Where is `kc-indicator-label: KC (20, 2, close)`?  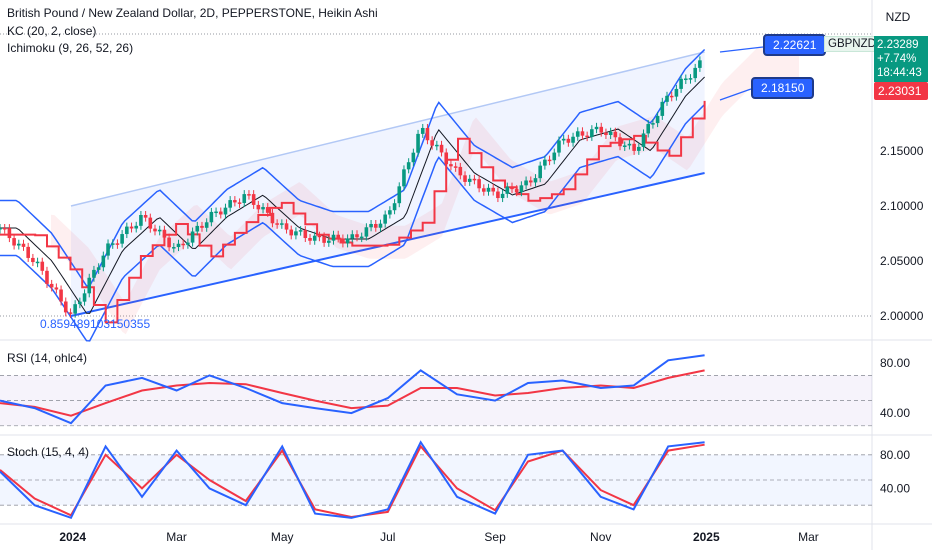
kc-indicator-label: KC (20, 2, close) is located at coordinates (52, 31).